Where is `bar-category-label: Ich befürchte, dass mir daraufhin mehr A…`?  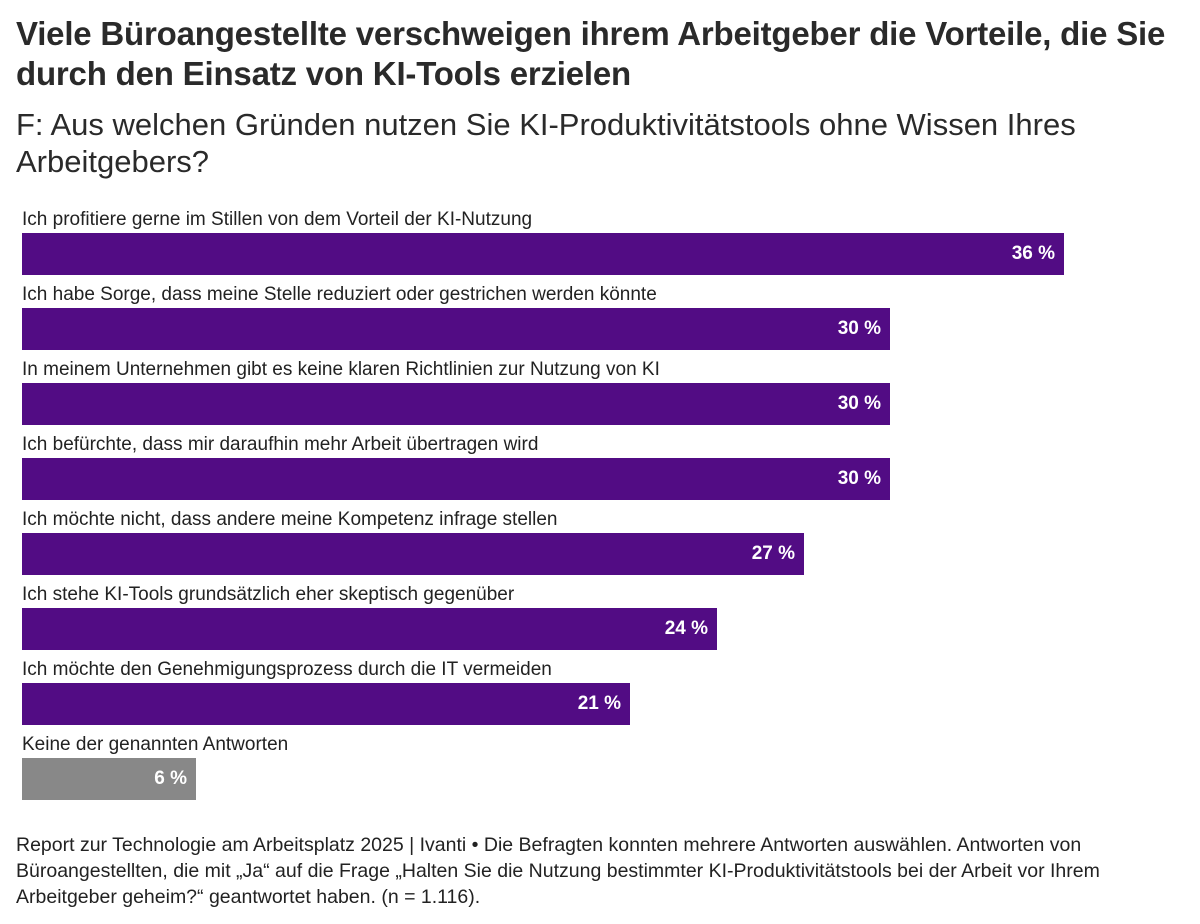 bar-category-label: Ich befürchte, dass mir daraufhin mehr A… is located at coordinates (280, 444).